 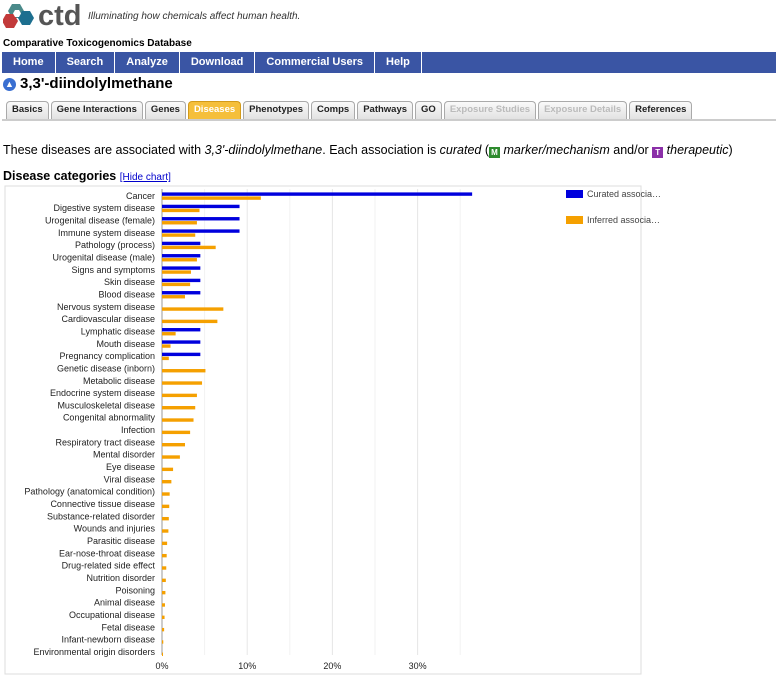 I want to click on intro-and-or: and/or, so click(x=631, y=150).